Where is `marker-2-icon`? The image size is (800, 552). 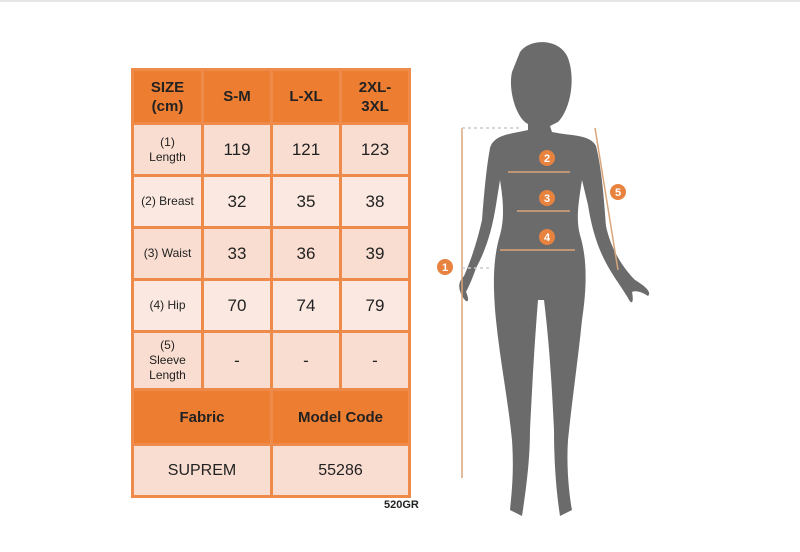 marker-2-icon is located at coordinates (547, 158).